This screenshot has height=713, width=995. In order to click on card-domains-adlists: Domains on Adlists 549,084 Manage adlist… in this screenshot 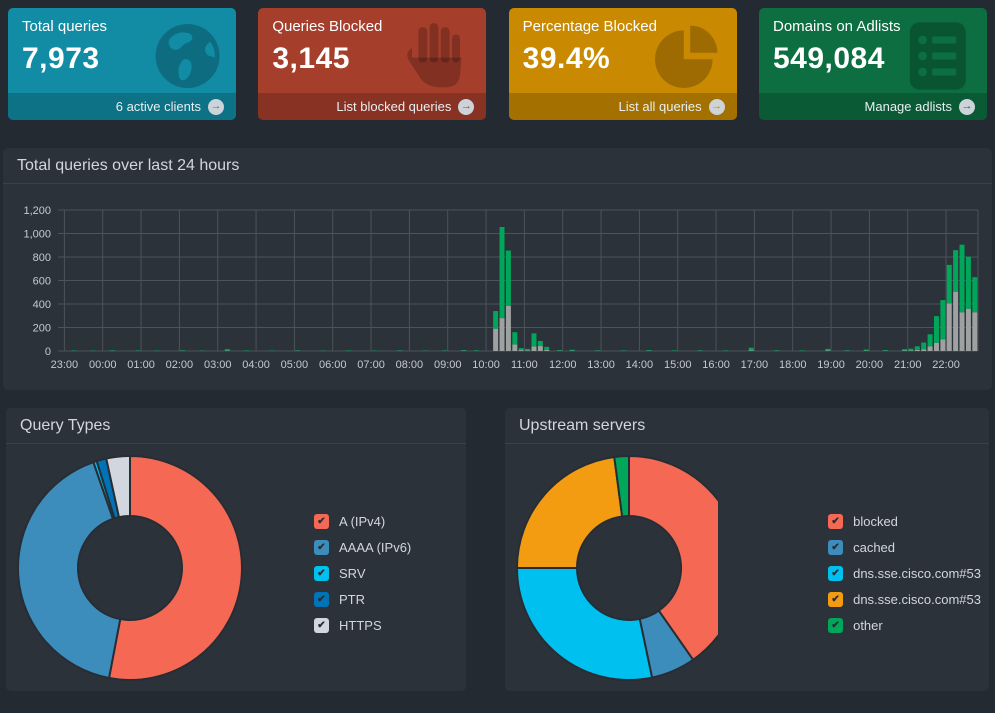, I will do `click(872, 64)`.